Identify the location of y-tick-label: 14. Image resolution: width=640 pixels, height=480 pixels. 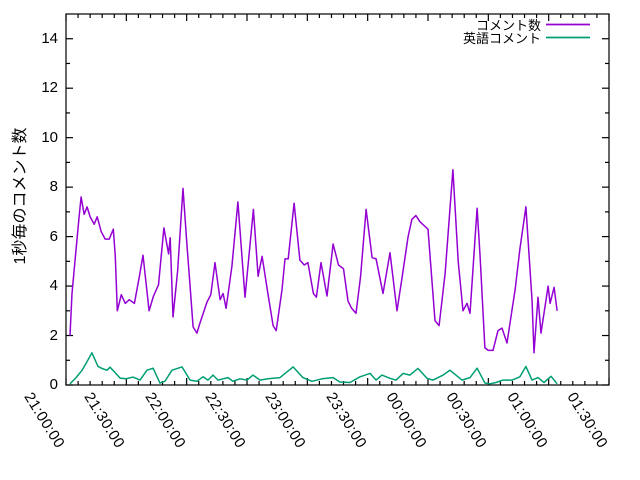
(49, 38).